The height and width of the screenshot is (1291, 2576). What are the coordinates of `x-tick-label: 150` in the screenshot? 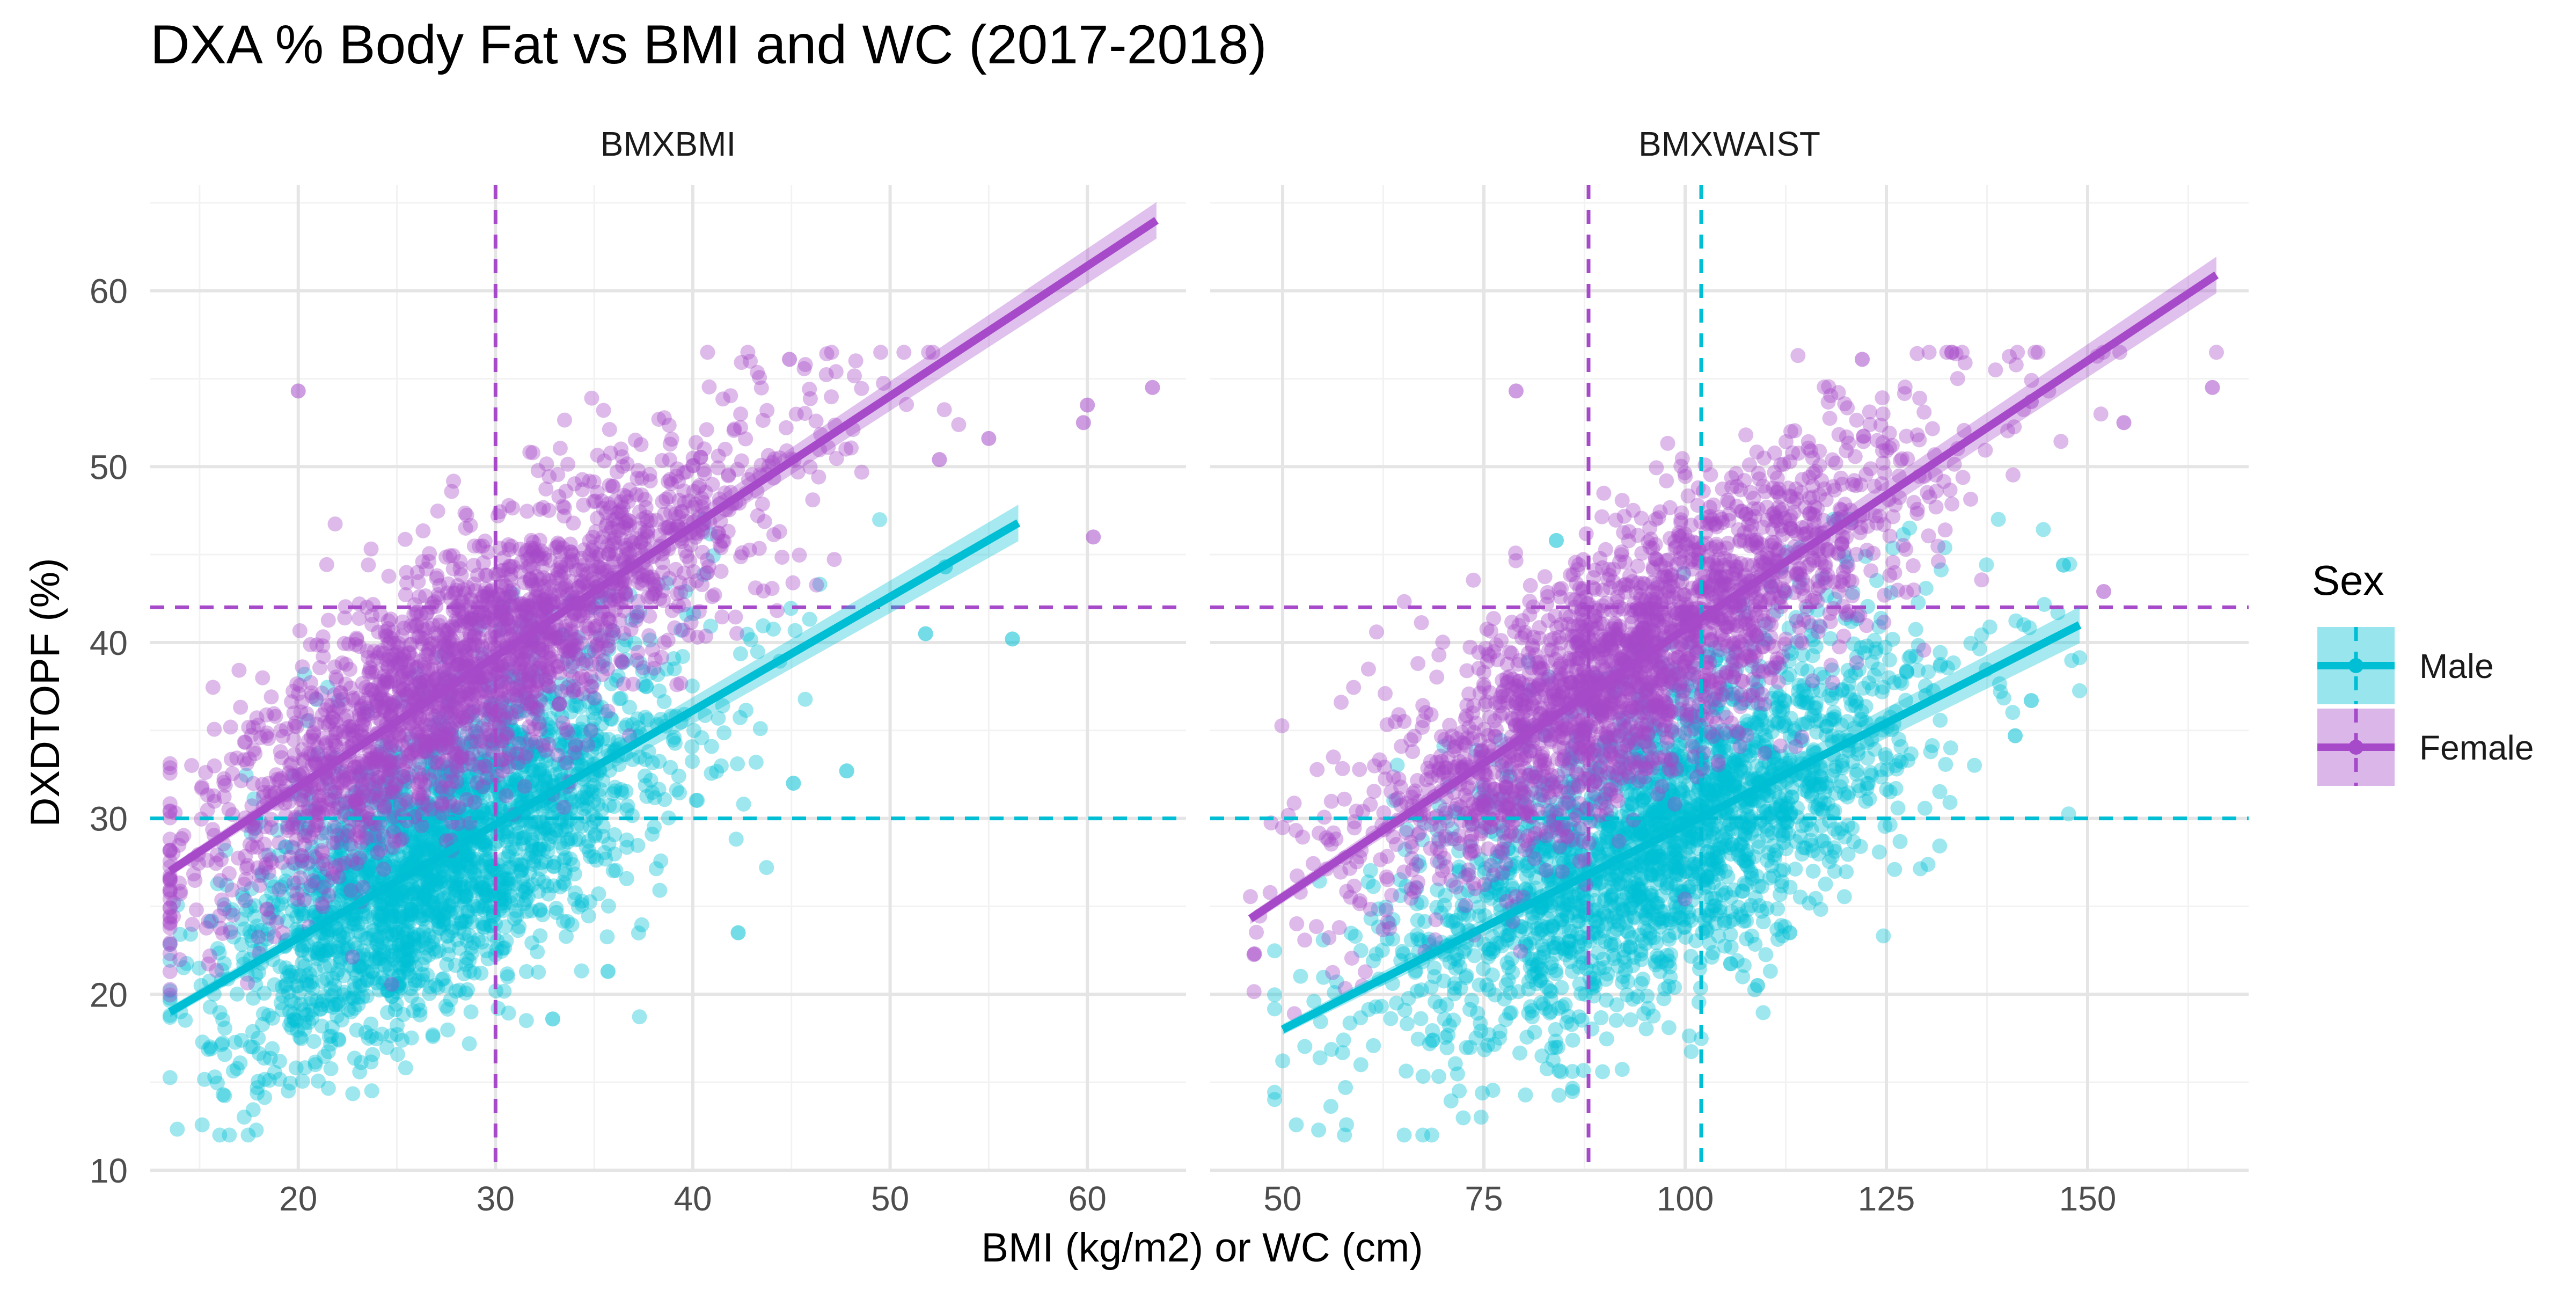 It's located at (2088, 1198).